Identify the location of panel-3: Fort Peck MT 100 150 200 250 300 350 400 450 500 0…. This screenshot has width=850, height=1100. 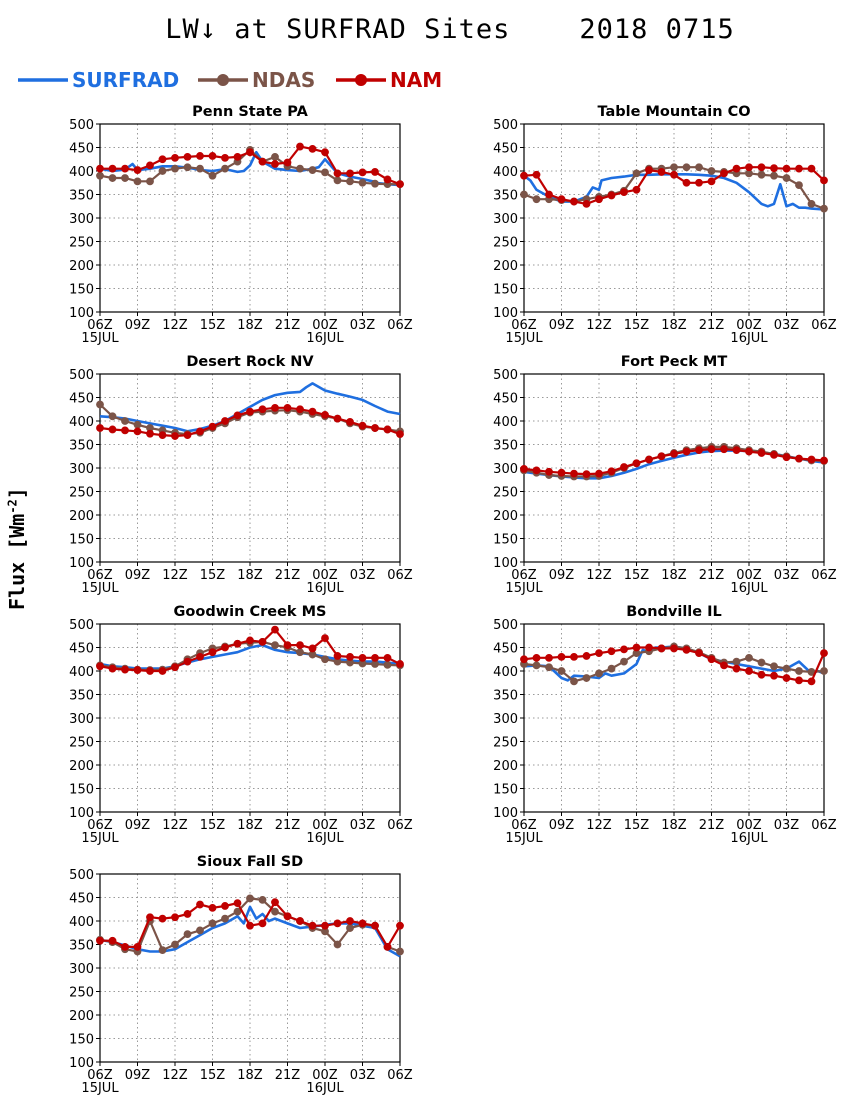
(665, 475).